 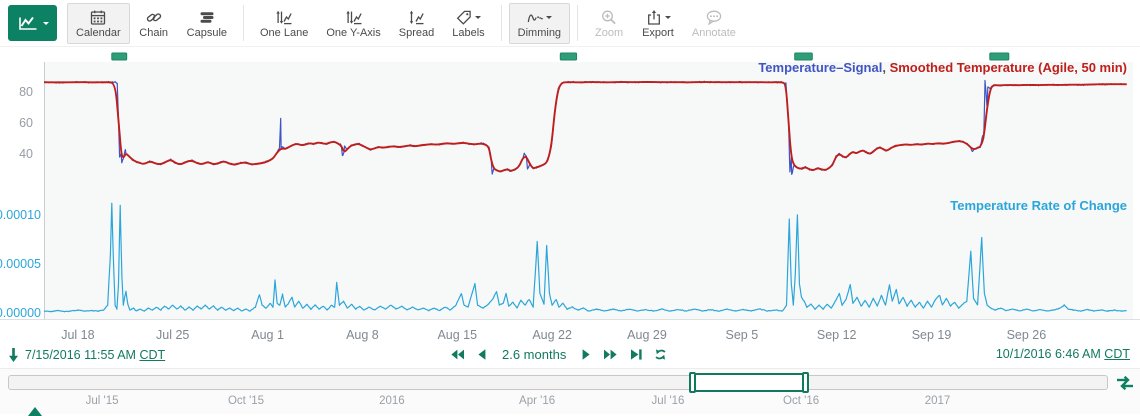 I want to click on skip-to-end-icon, so click(x=636, y=354).